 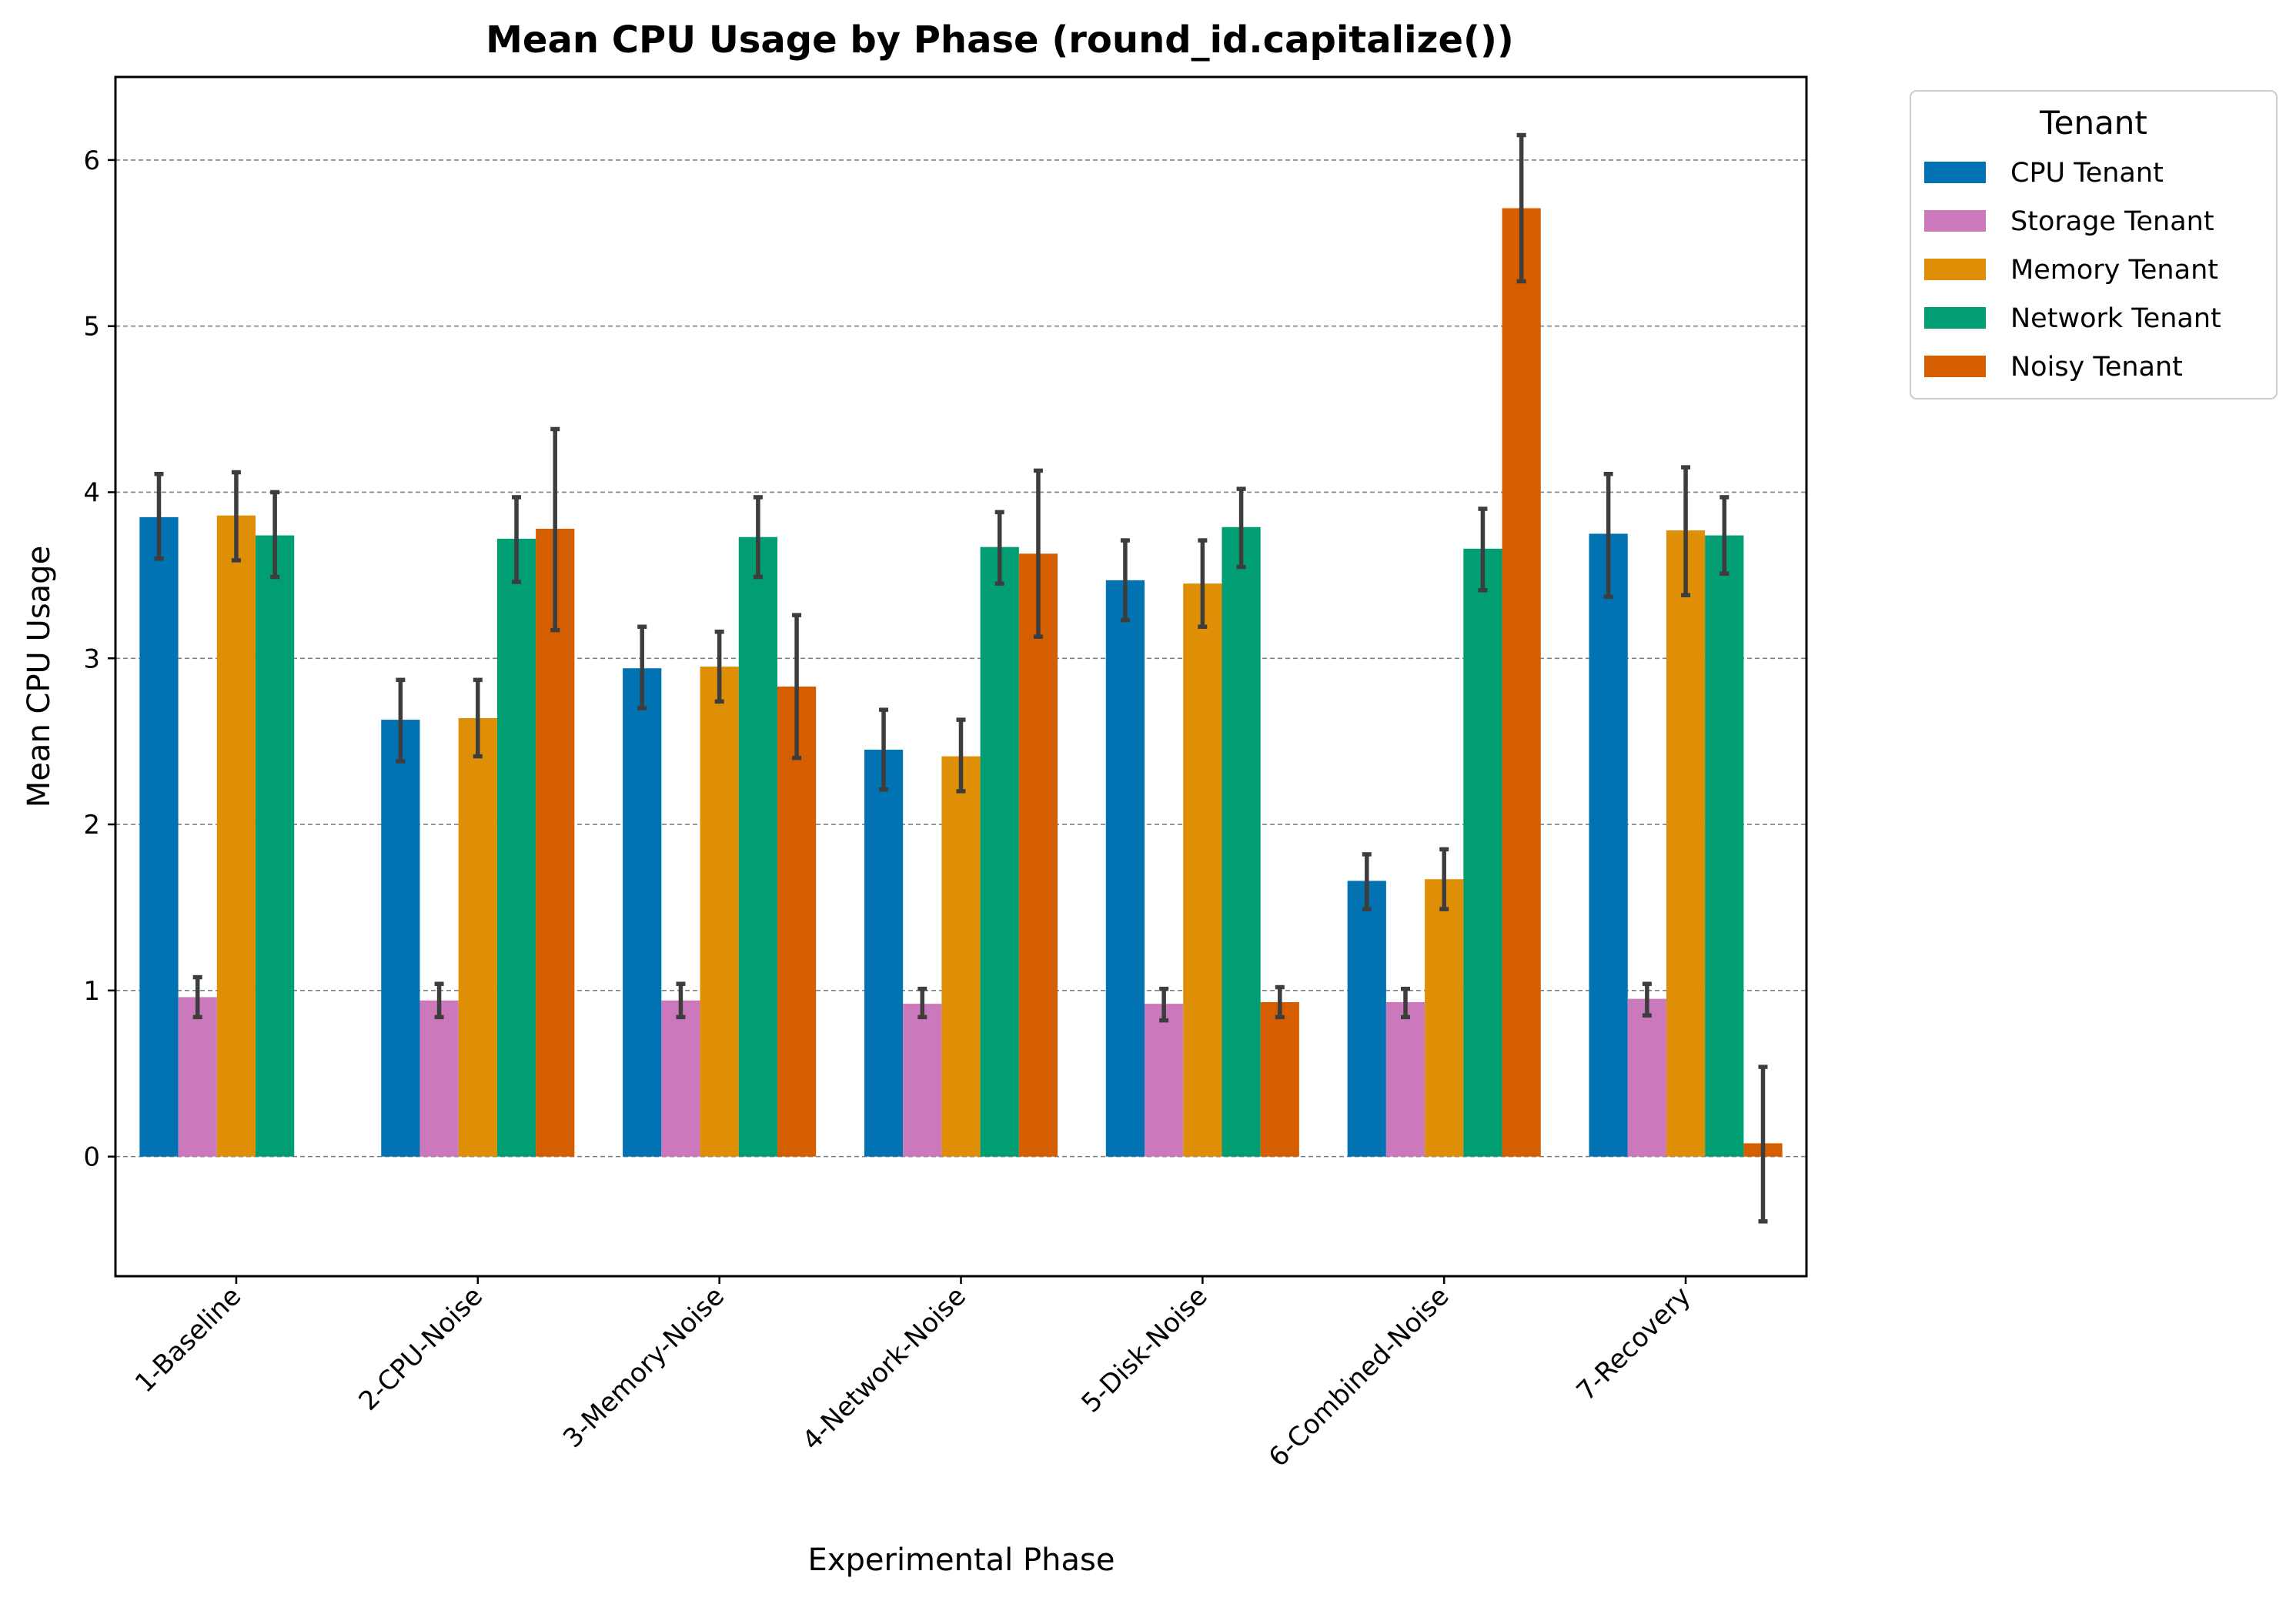 I want to click on legend-label: Noisy Tenant, so click(x=2096, y=368).